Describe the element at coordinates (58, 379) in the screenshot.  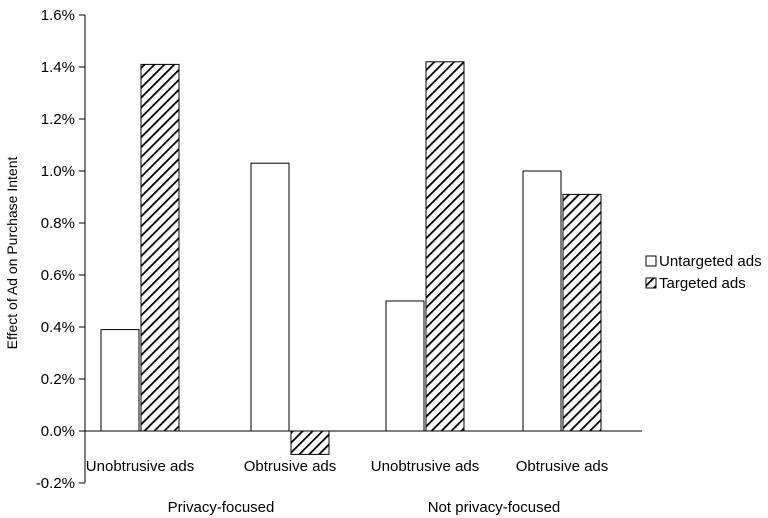
I see `y-tick-label: 0.2%` at that location.